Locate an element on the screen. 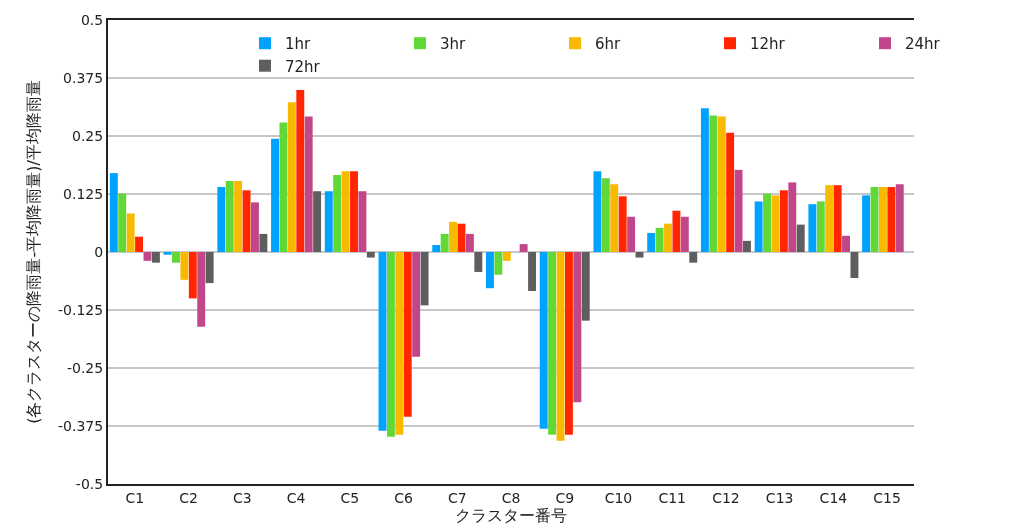 The image size is (1022, 532). x-tick-label: C4 is located at coordinates (296, 497).